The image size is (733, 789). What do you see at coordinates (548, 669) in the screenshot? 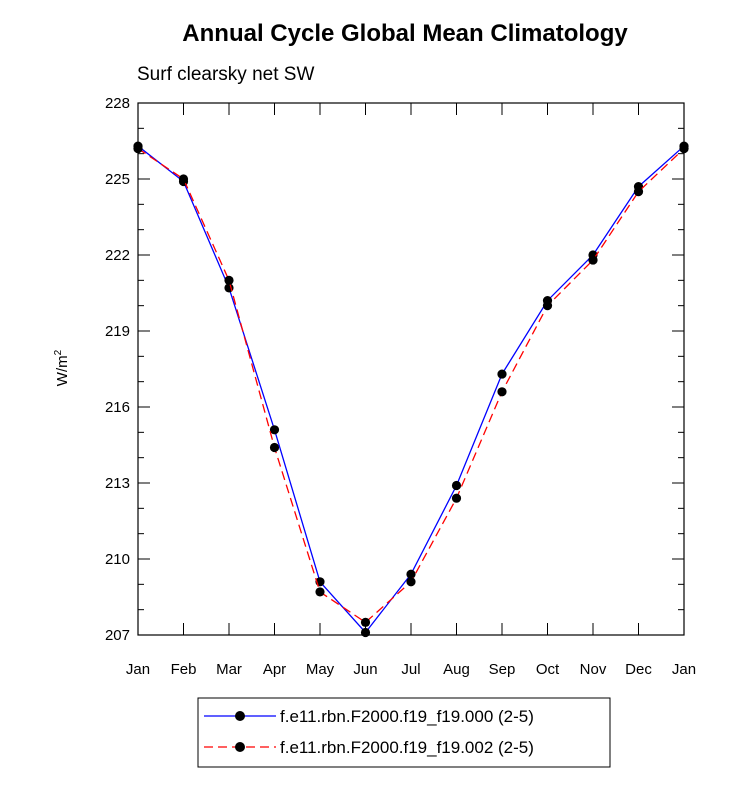
I see `x-tick-label: Oct` at bounding box center [548, 669].